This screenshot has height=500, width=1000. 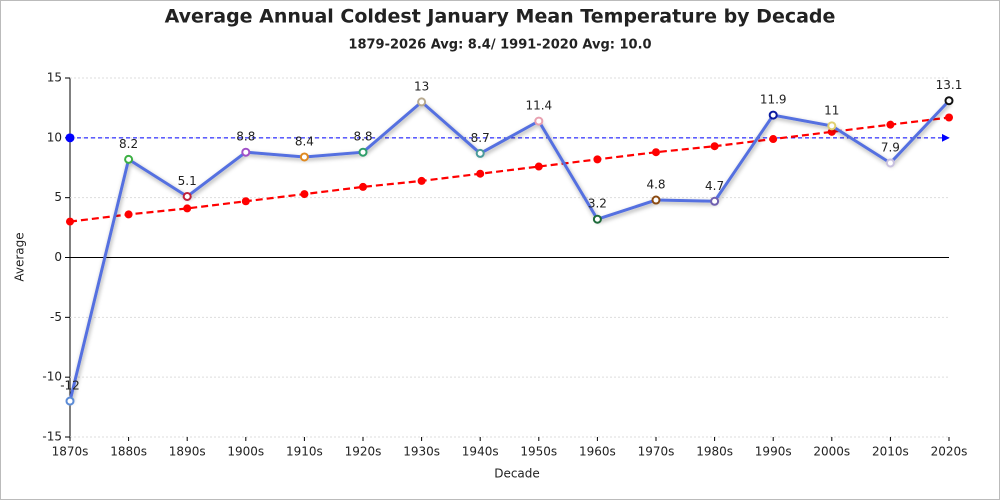 What do you see at coordinates (54, 137) in the screenshot?
I see `y-tick-label: 10` at bounding box center [54, 137].